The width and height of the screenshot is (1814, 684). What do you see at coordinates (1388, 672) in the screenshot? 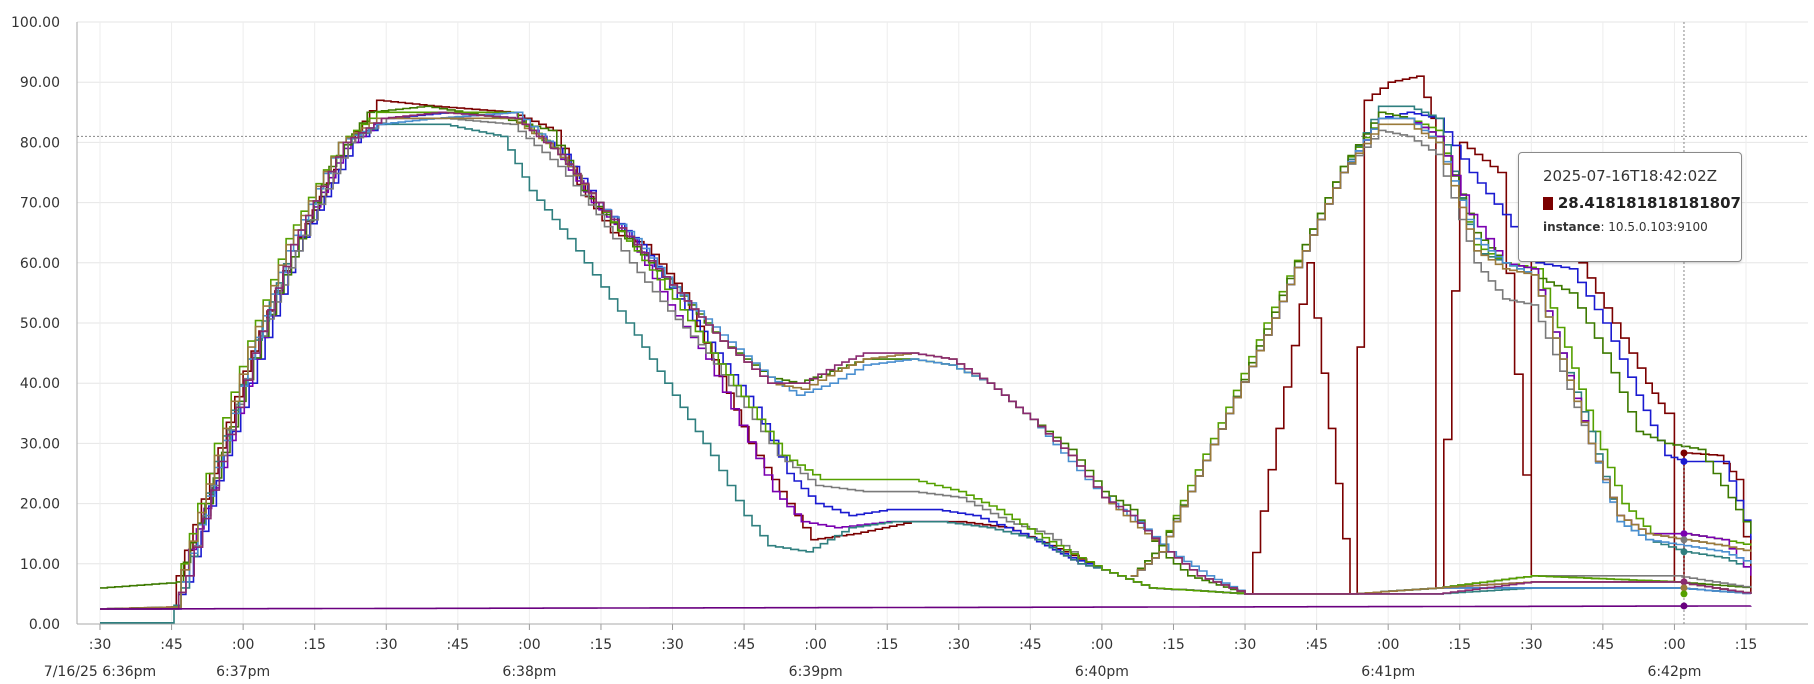
I see `x-tick-sublabel: 6:41pm` at bounding box center [1388, 672].